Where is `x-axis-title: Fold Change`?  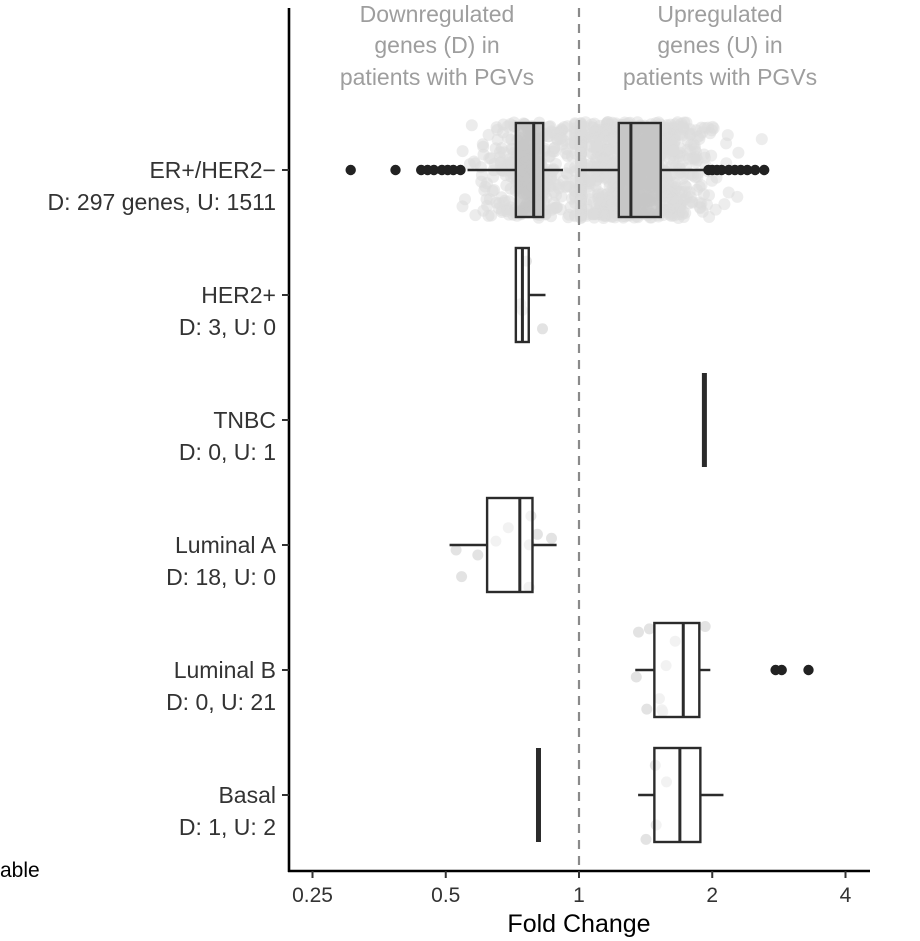
x-axis-title: Fold Change is located at coordinates (578, 924).